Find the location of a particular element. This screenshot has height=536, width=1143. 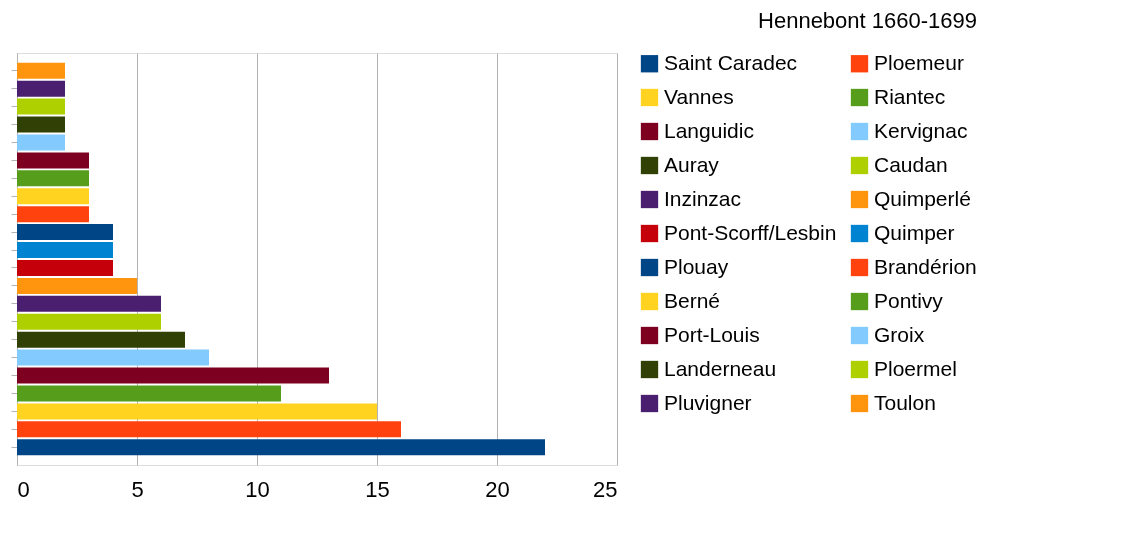

legend-label: Ploermel is located at coordinates (915, 368).